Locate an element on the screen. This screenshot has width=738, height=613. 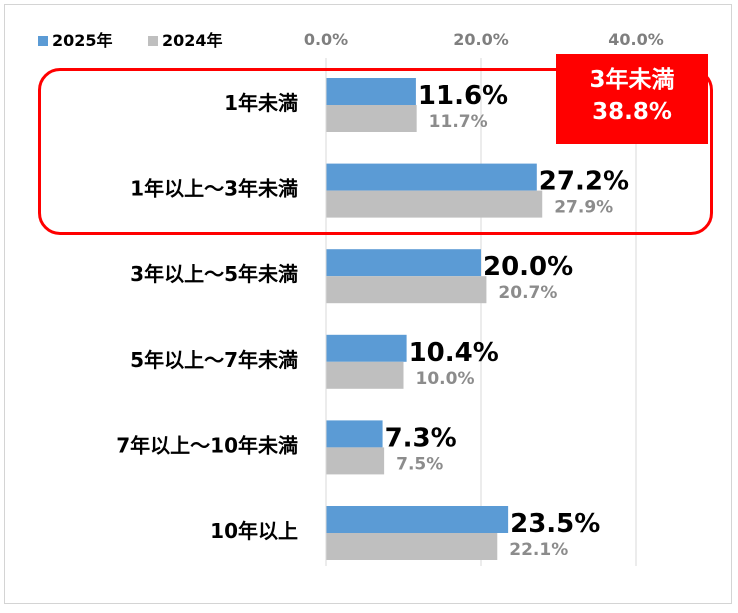
value-label-2025: 7.3% is located at coordinates (421, 438).